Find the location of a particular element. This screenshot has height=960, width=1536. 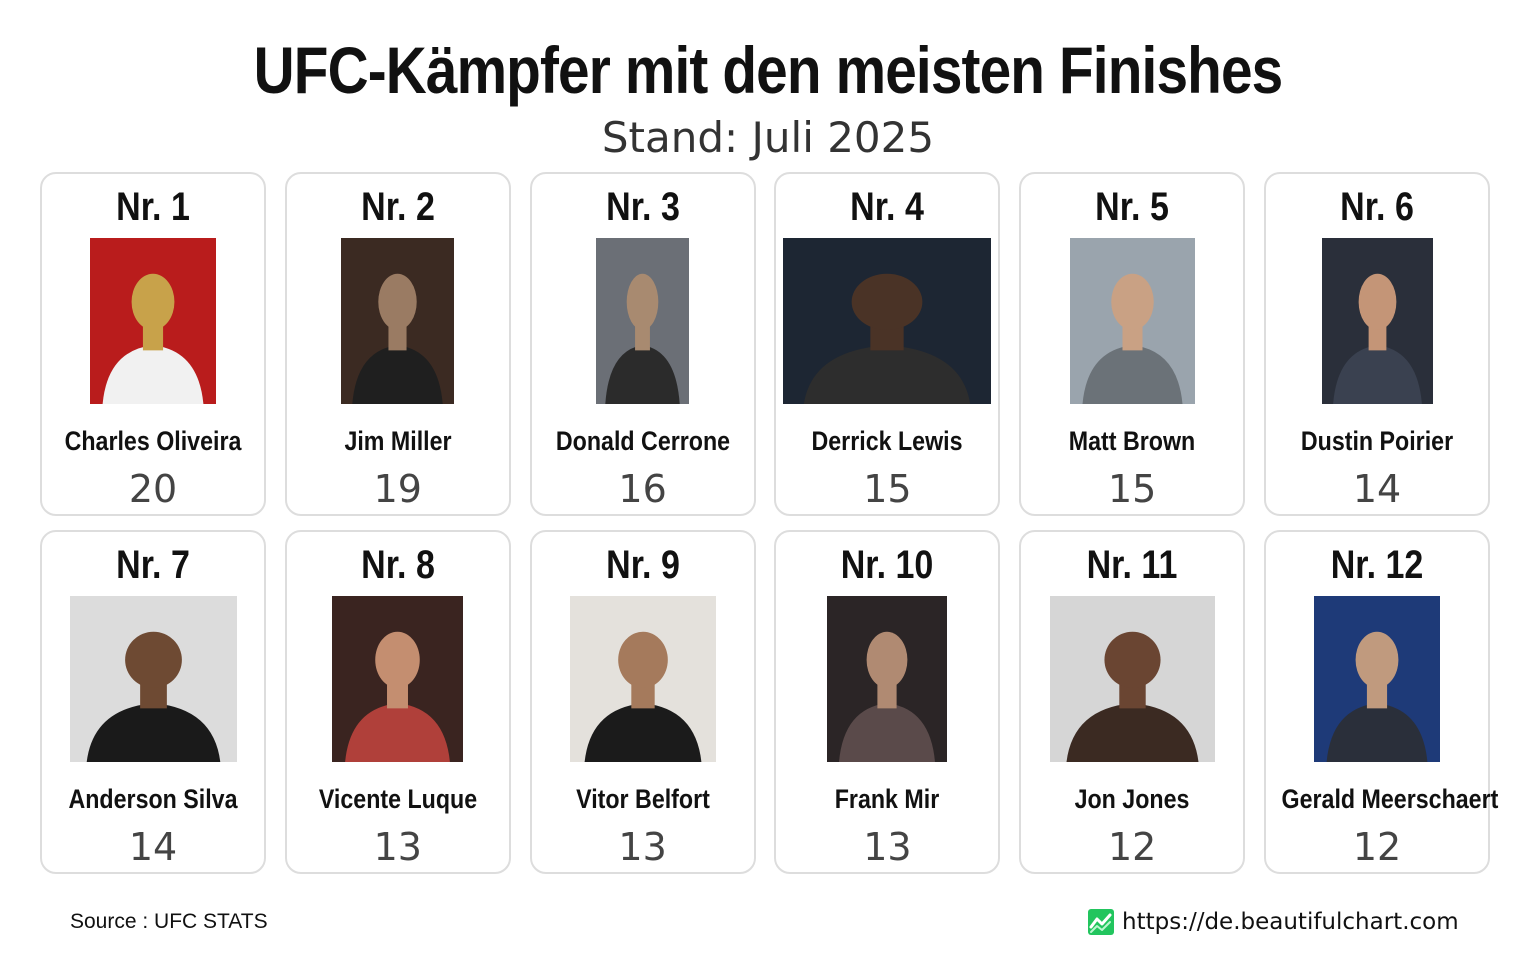

fighter-card: Nr. 3 Donald Cerrone 16 is located at coordinates (642, 344).